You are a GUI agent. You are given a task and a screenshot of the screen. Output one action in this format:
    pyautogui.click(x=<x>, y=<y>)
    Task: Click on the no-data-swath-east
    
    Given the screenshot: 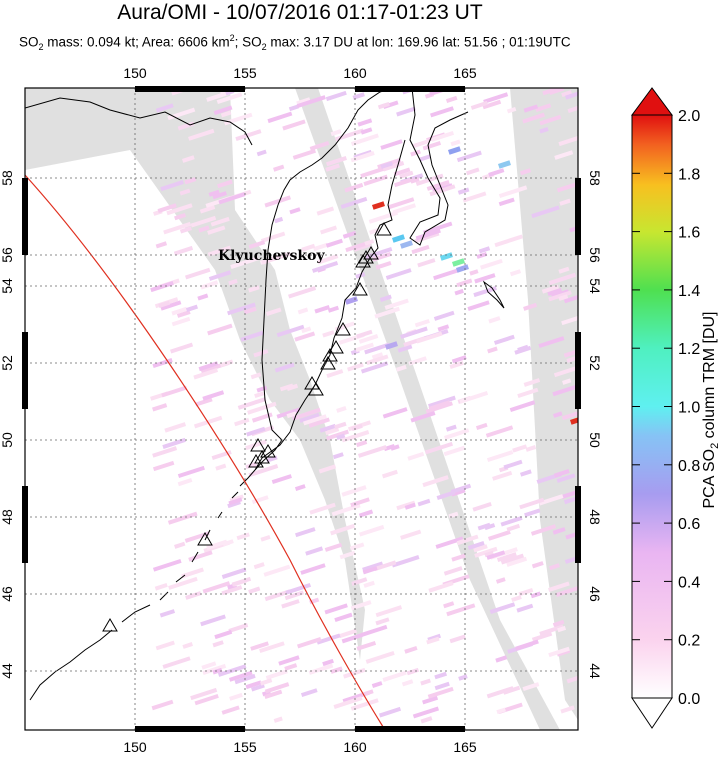 What is the action you would take?
    pyautogui.click(x=544, y=404)
    